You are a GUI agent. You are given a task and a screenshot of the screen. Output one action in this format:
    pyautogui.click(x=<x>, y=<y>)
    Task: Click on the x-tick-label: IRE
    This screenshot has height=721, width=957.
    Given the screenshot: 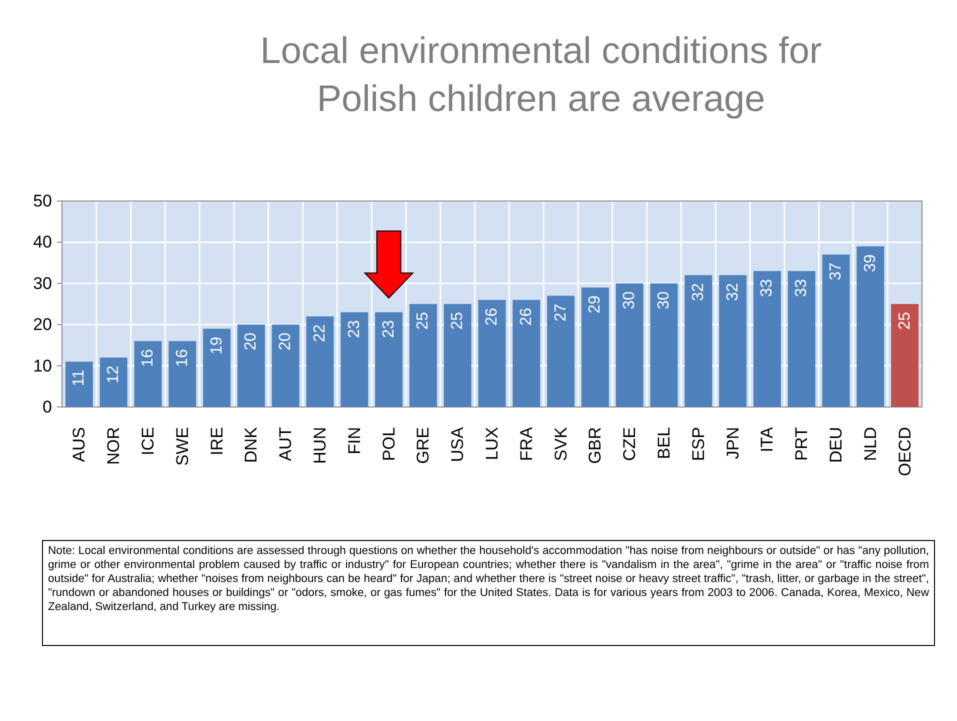 What is the action you would take?
    pyautogui.click(x=216, y=441)
    